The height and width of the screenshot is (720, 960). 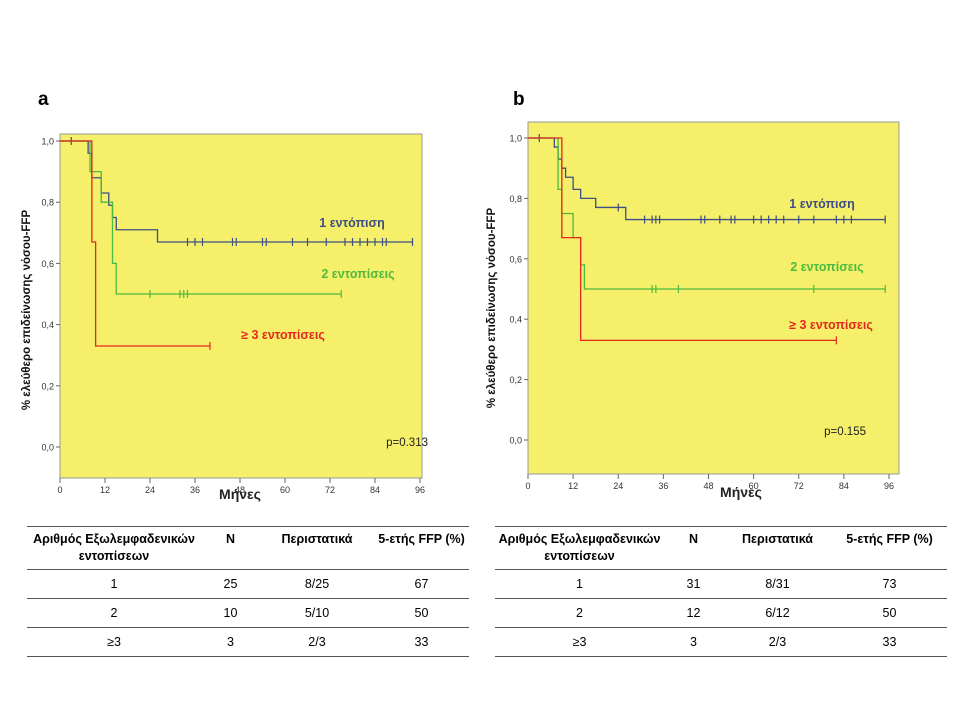 What do you see at coordinates (114, 548) in the screenshot?
I see `table-a-header-group: Αριθμός Εξωλεμφαδενικών εντοπίσεων` at bounding box center [114, 548].